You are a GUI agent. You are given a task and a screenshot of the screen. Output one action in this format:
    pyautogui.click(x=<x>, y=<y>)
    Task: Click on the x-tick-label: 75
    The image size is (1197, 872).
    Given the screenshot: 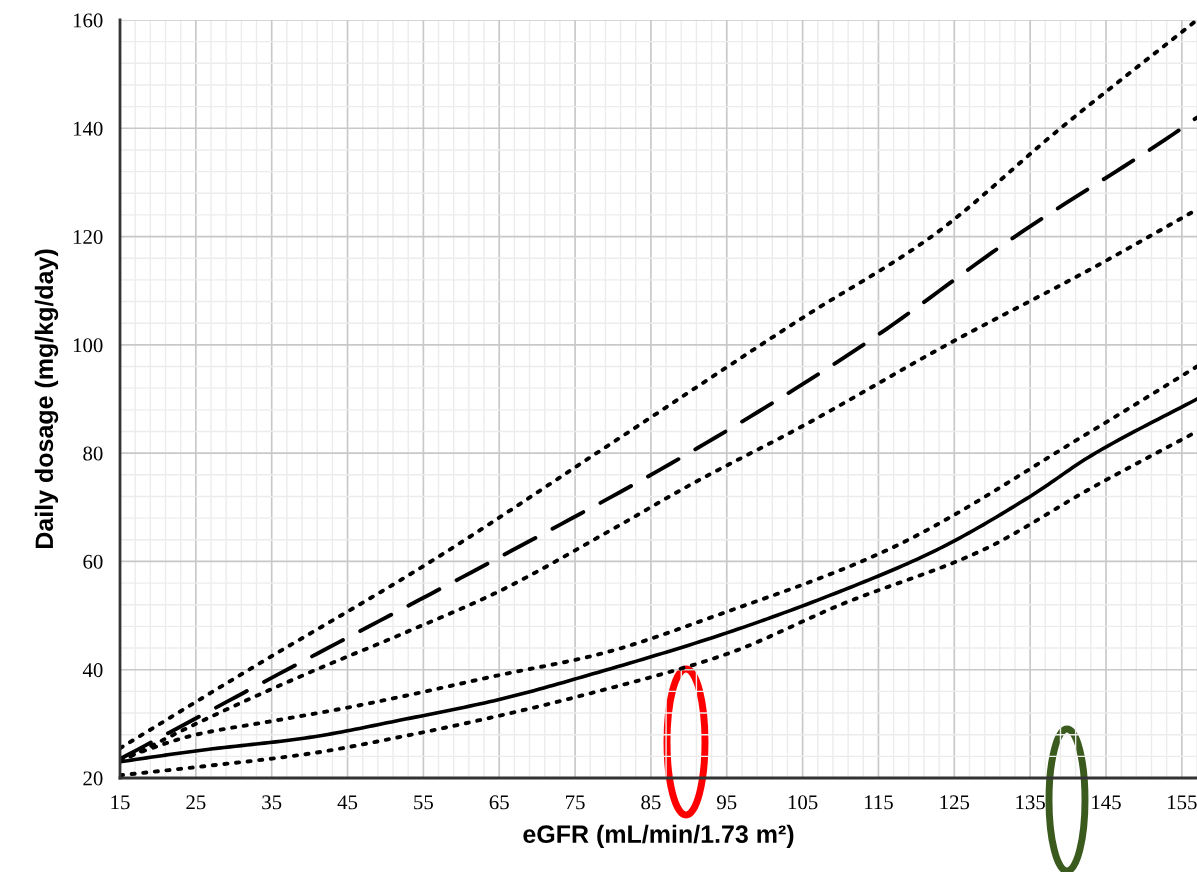 What is the action you would take?
    pyautogui.click(x=575, y=802)
    